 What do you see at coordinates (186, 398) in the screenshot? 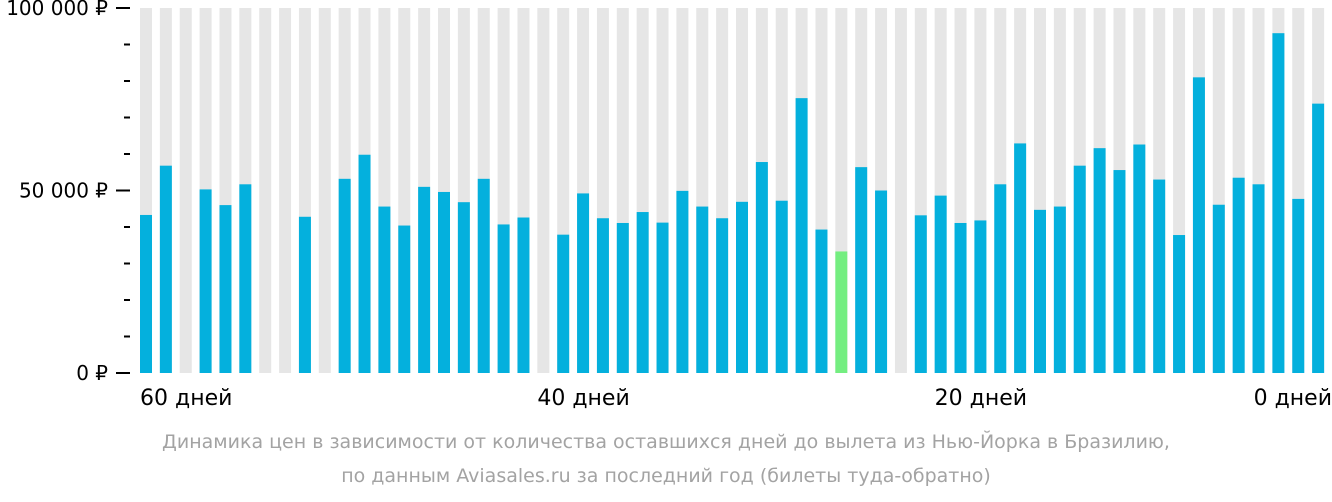
I see `x-tick-label: 60 дней` at bounding box center [186, 398].